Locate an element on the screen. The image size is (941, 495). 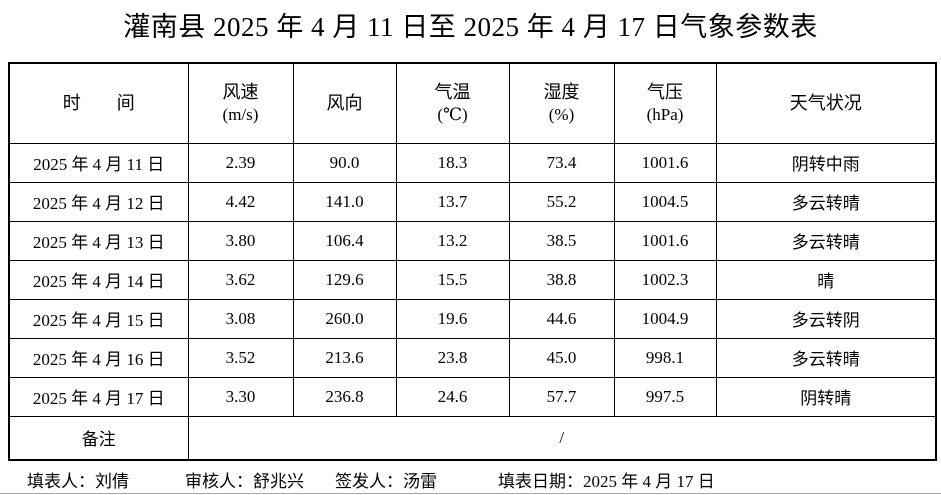
wind-direction-cell: 260.0 is located at coordinates (344, 318).